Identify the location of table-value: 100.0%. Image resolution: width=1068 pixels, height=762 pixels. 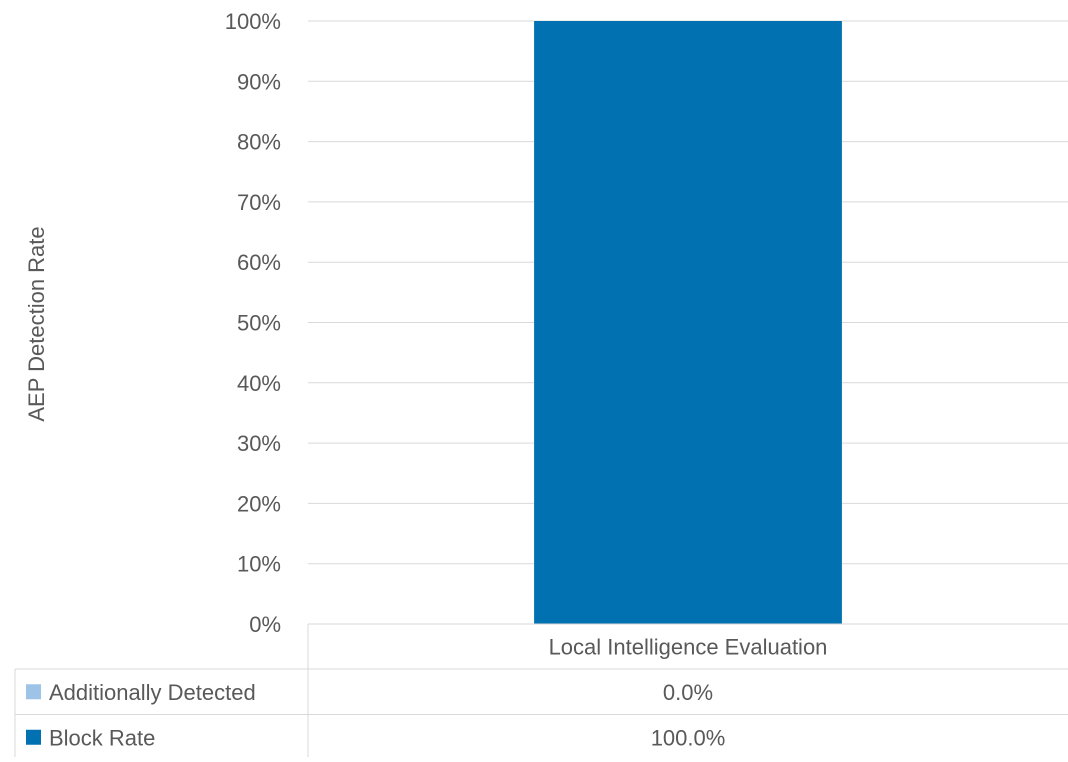
(688, 737).